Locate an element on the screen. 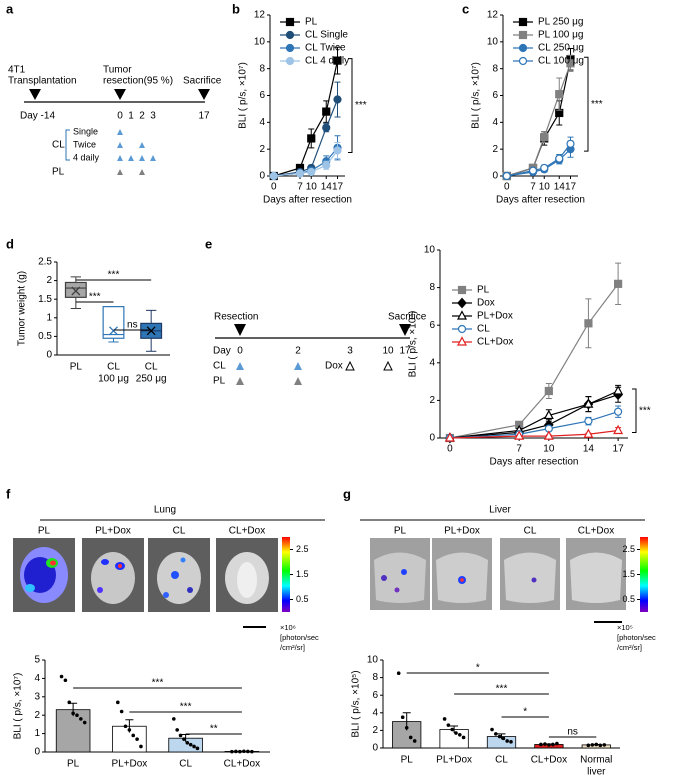  legend-label: PL is located at coordinates (483, 290).